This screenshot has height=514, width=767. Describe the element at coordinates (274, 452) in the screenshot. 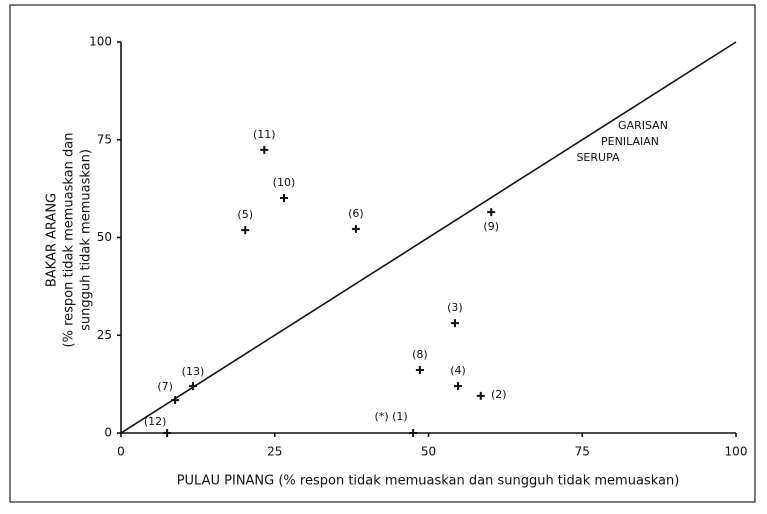

I see `x-tick-label: 25` at that location.